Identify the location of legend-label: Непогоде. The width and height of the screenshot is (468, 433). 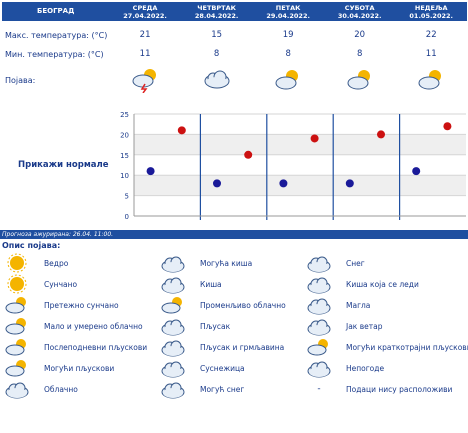
(365, 368).